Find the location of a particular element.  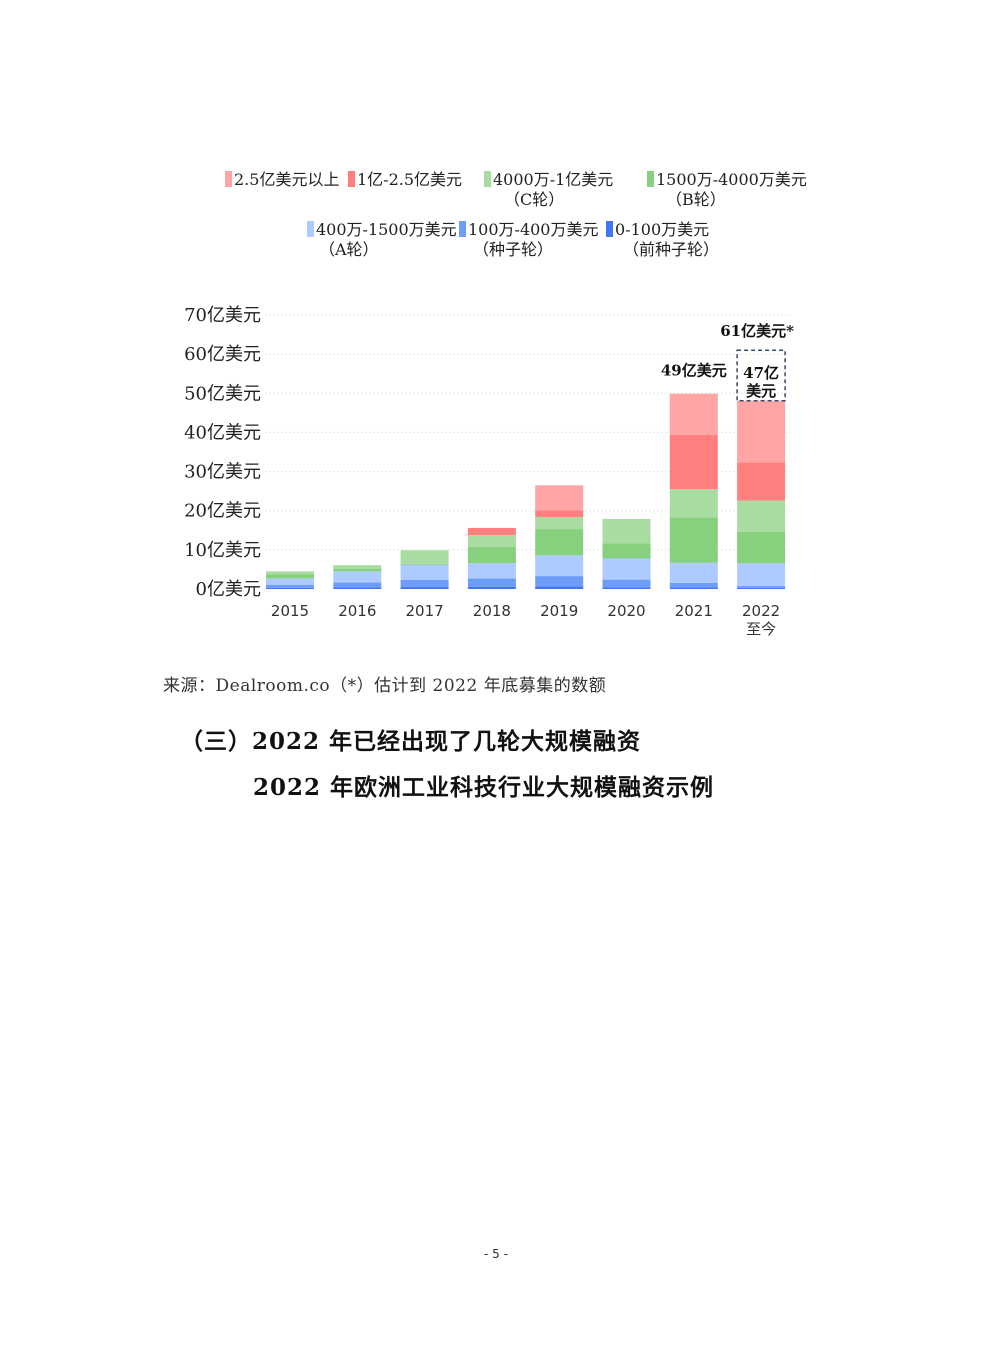

legend-sublabel: （前种子轮） is located at coordinates (671, 249).